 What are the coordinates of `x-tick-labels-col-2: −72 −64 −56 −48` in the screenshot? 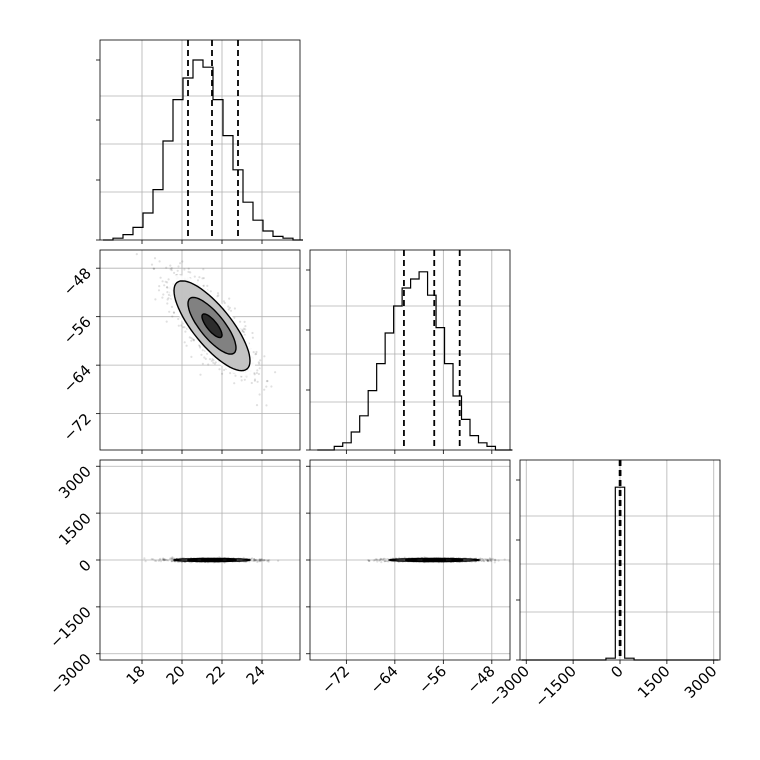 It's located at (408, 678).